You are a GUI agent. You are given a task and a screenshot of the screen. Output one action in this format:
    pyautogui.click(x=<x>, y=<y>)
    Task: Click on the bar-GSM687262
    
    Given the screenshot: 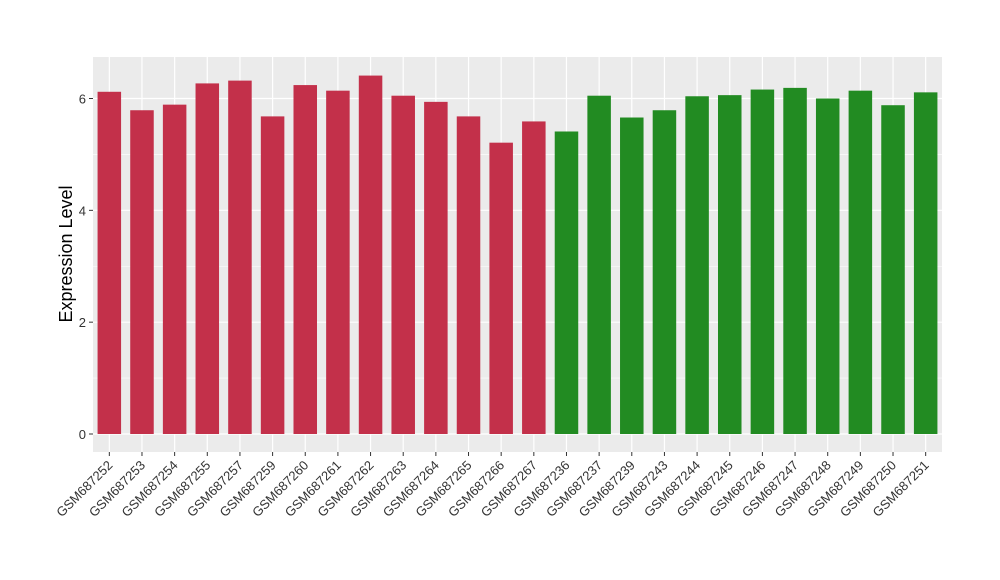 What is the action you would take?
    pyautogui.click(x=370, y=255)
    